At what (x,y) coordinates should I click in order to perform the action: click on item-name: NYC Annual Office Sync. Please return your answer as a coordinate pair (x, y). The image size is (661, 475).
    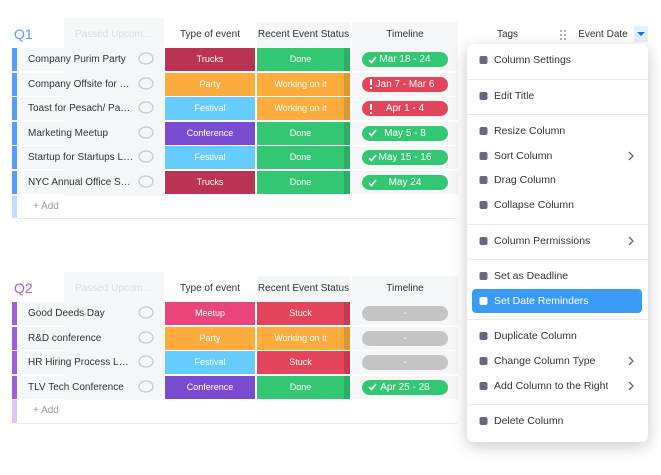
    Looking at the image, I should click on (81, 182).